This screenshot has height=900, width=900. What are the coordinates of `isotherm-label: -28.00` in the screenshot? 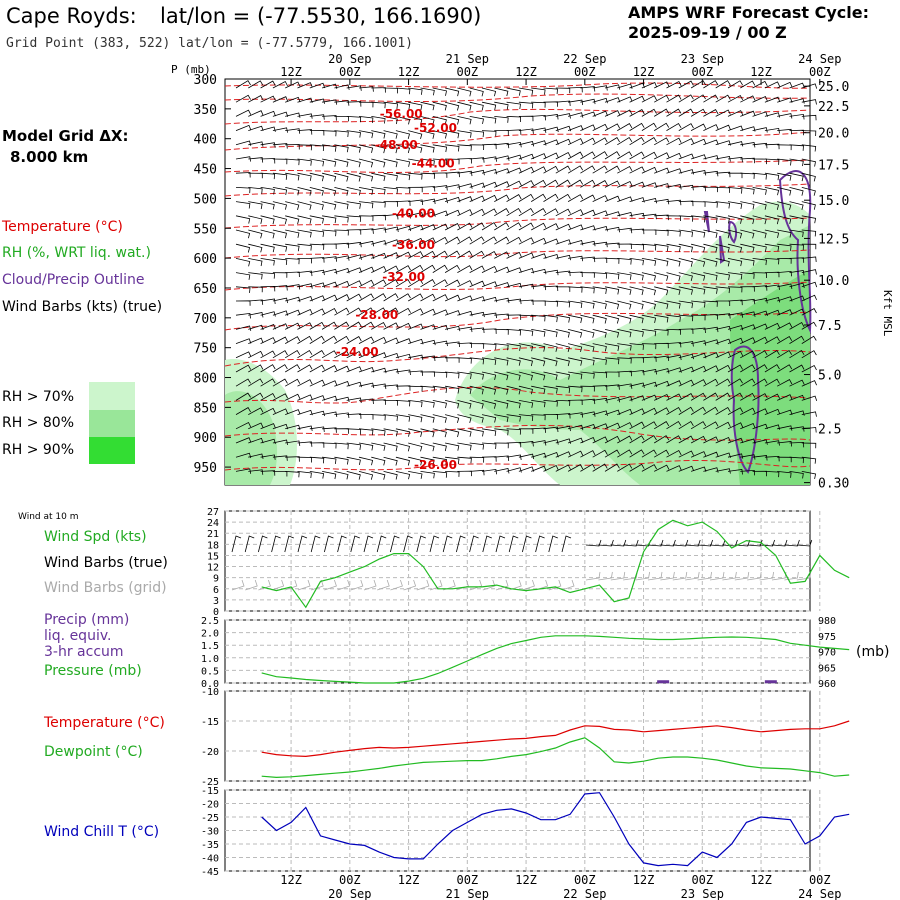 It's located at (376, 315).